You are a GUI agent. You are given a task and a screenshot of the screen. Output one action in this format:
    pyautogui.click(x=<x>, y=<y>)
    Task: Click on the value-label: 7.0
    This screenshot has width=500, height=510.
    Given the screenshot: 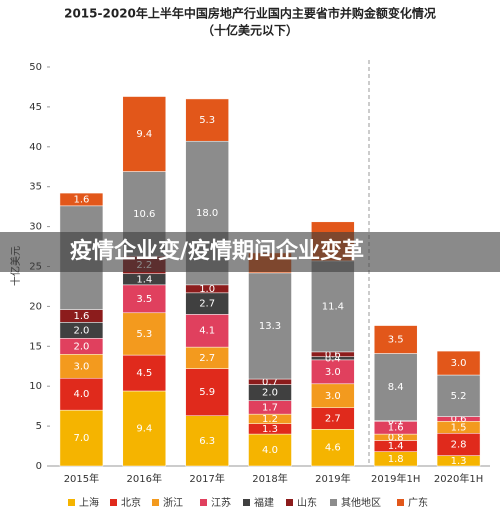 What is the action you would take?
    pyautogui.click(x=81, y=438)
    